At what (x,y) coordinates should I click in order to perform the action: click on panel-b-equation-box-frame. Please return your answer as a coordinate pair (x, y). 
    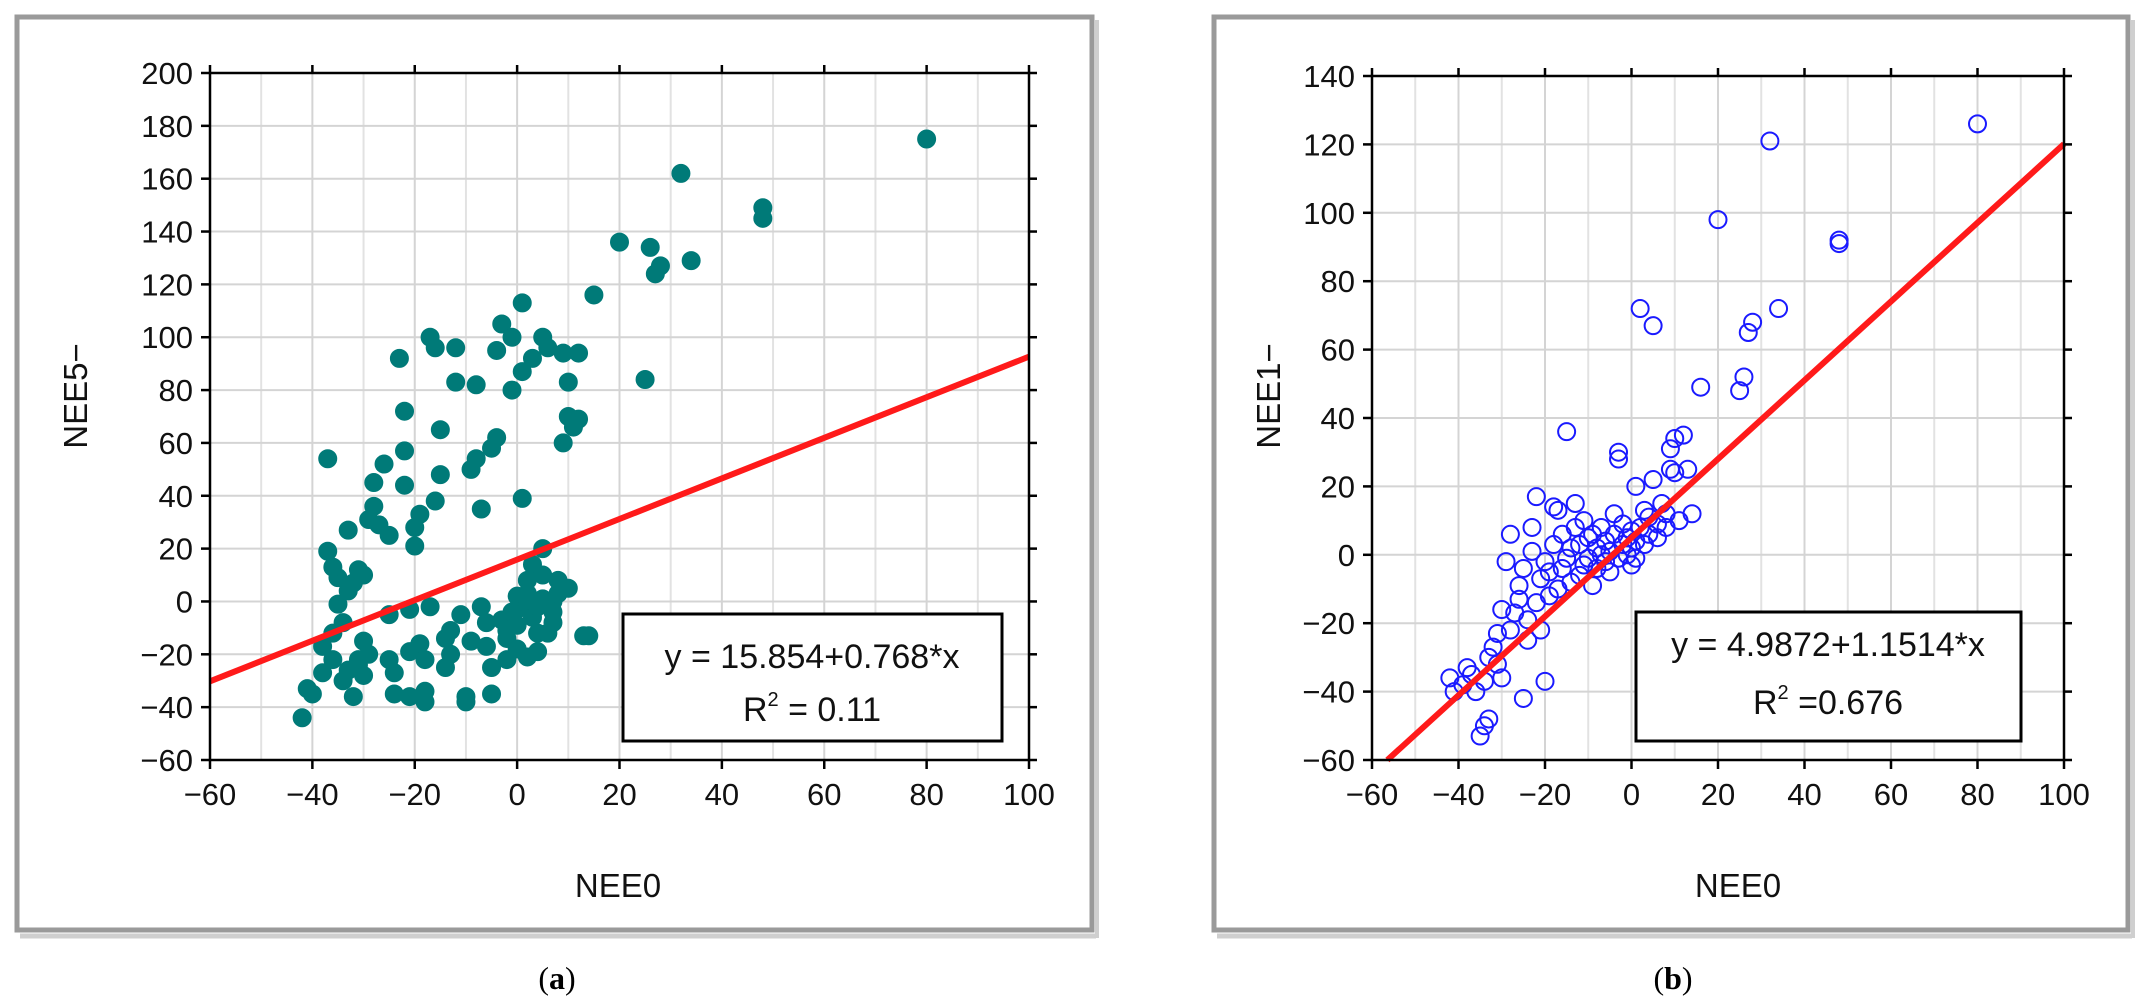
    Looking at the image, I should click on (1828, 676).